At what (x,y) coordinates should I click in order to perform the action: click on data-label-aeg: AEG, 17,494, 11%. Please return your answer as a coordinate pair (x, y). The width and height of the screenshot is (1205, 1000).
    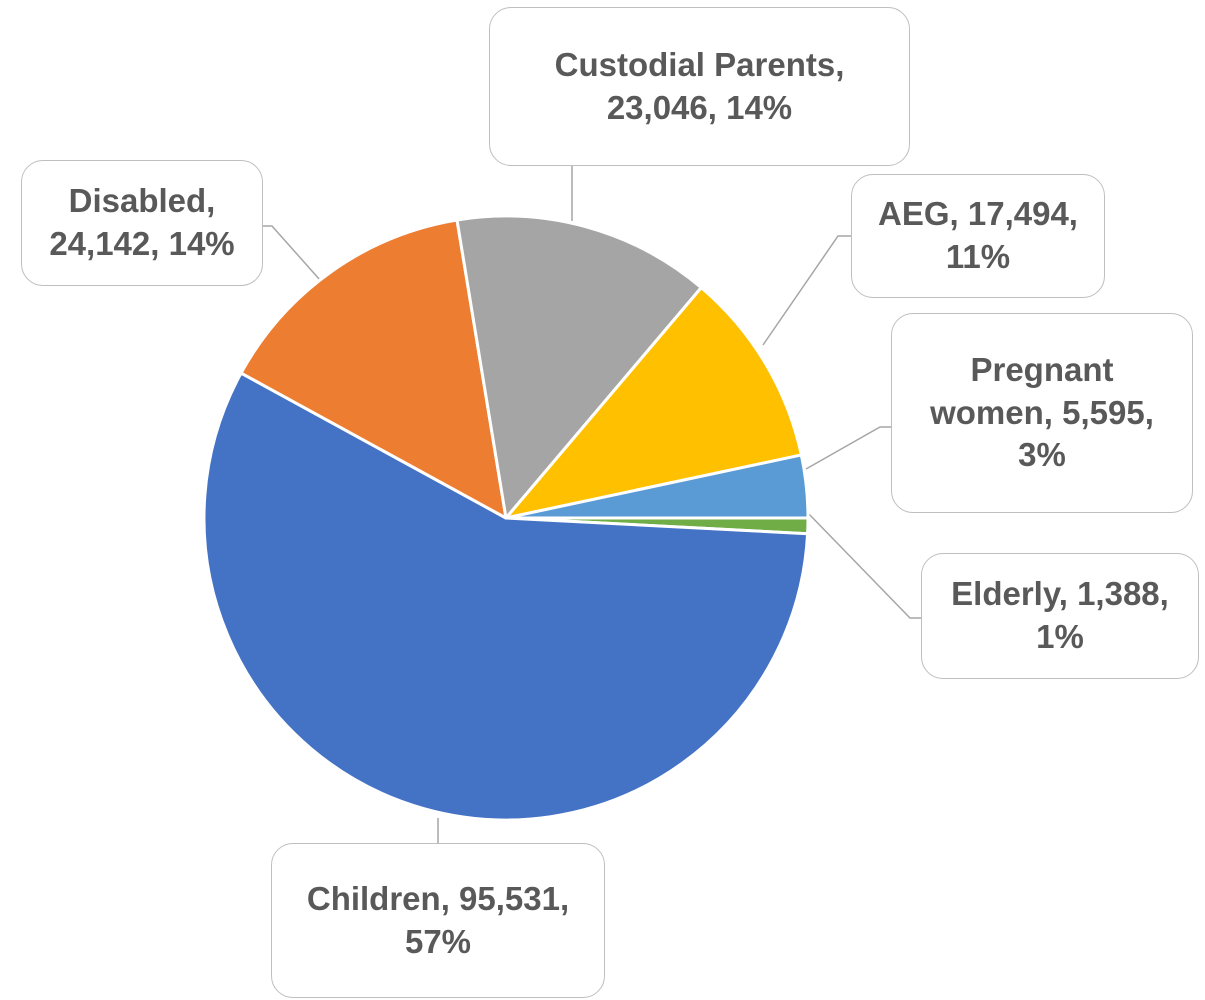
    Looking at the image, I should click on (978, 236).